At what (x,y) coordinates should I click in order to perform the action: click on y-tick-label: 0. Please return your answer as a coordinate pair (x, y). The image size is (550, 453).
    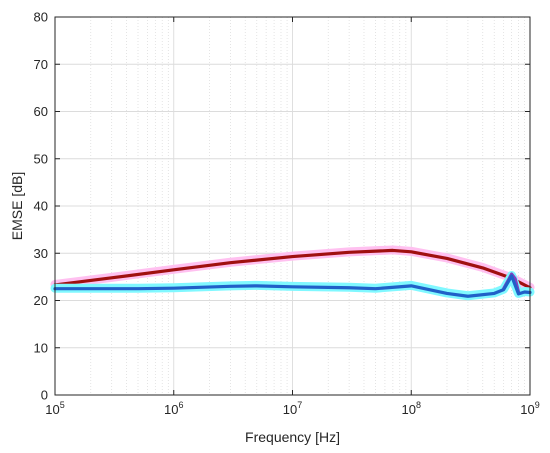
    Looking at the image, I should click on (44, 395).